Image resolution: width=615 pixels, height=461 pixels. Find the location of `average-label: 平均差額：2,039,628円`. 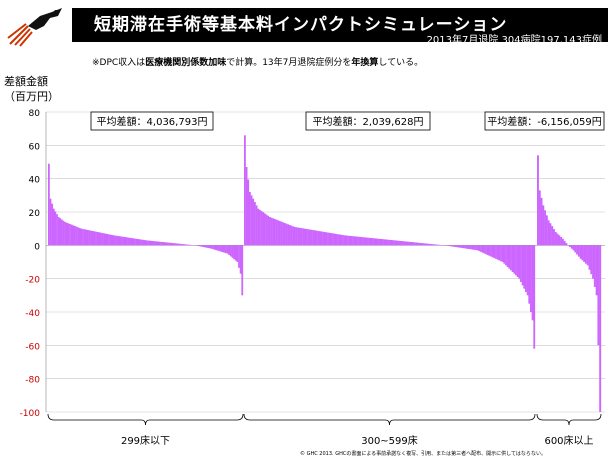

average-label: 平均差額：2,039,628円 is located at coordinates (368, 121).